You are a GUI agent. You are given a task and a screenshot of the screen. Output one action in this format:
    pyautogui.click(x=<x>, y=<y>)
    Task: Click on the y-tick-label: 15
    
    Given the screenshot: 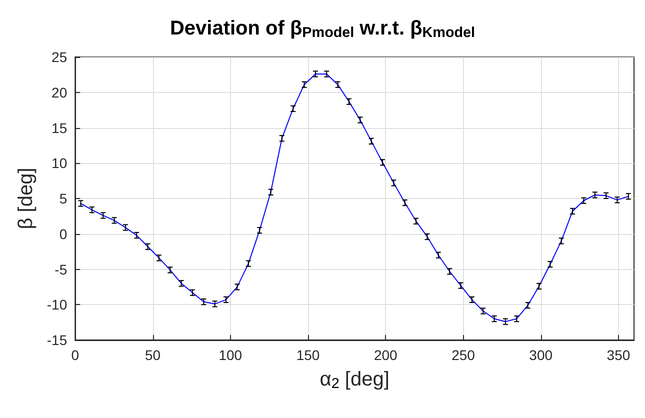 What is the action you would take?
    pyautogui.click(x=60, y=128)
    